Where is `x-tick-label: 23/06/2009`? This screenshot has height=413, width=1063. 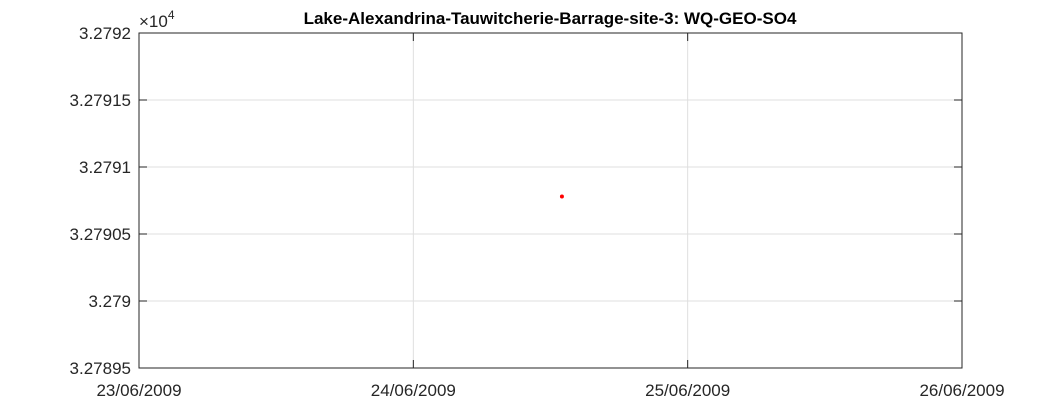
x-tick-label: 23/06/2009 is located at coordinates (138, 390).